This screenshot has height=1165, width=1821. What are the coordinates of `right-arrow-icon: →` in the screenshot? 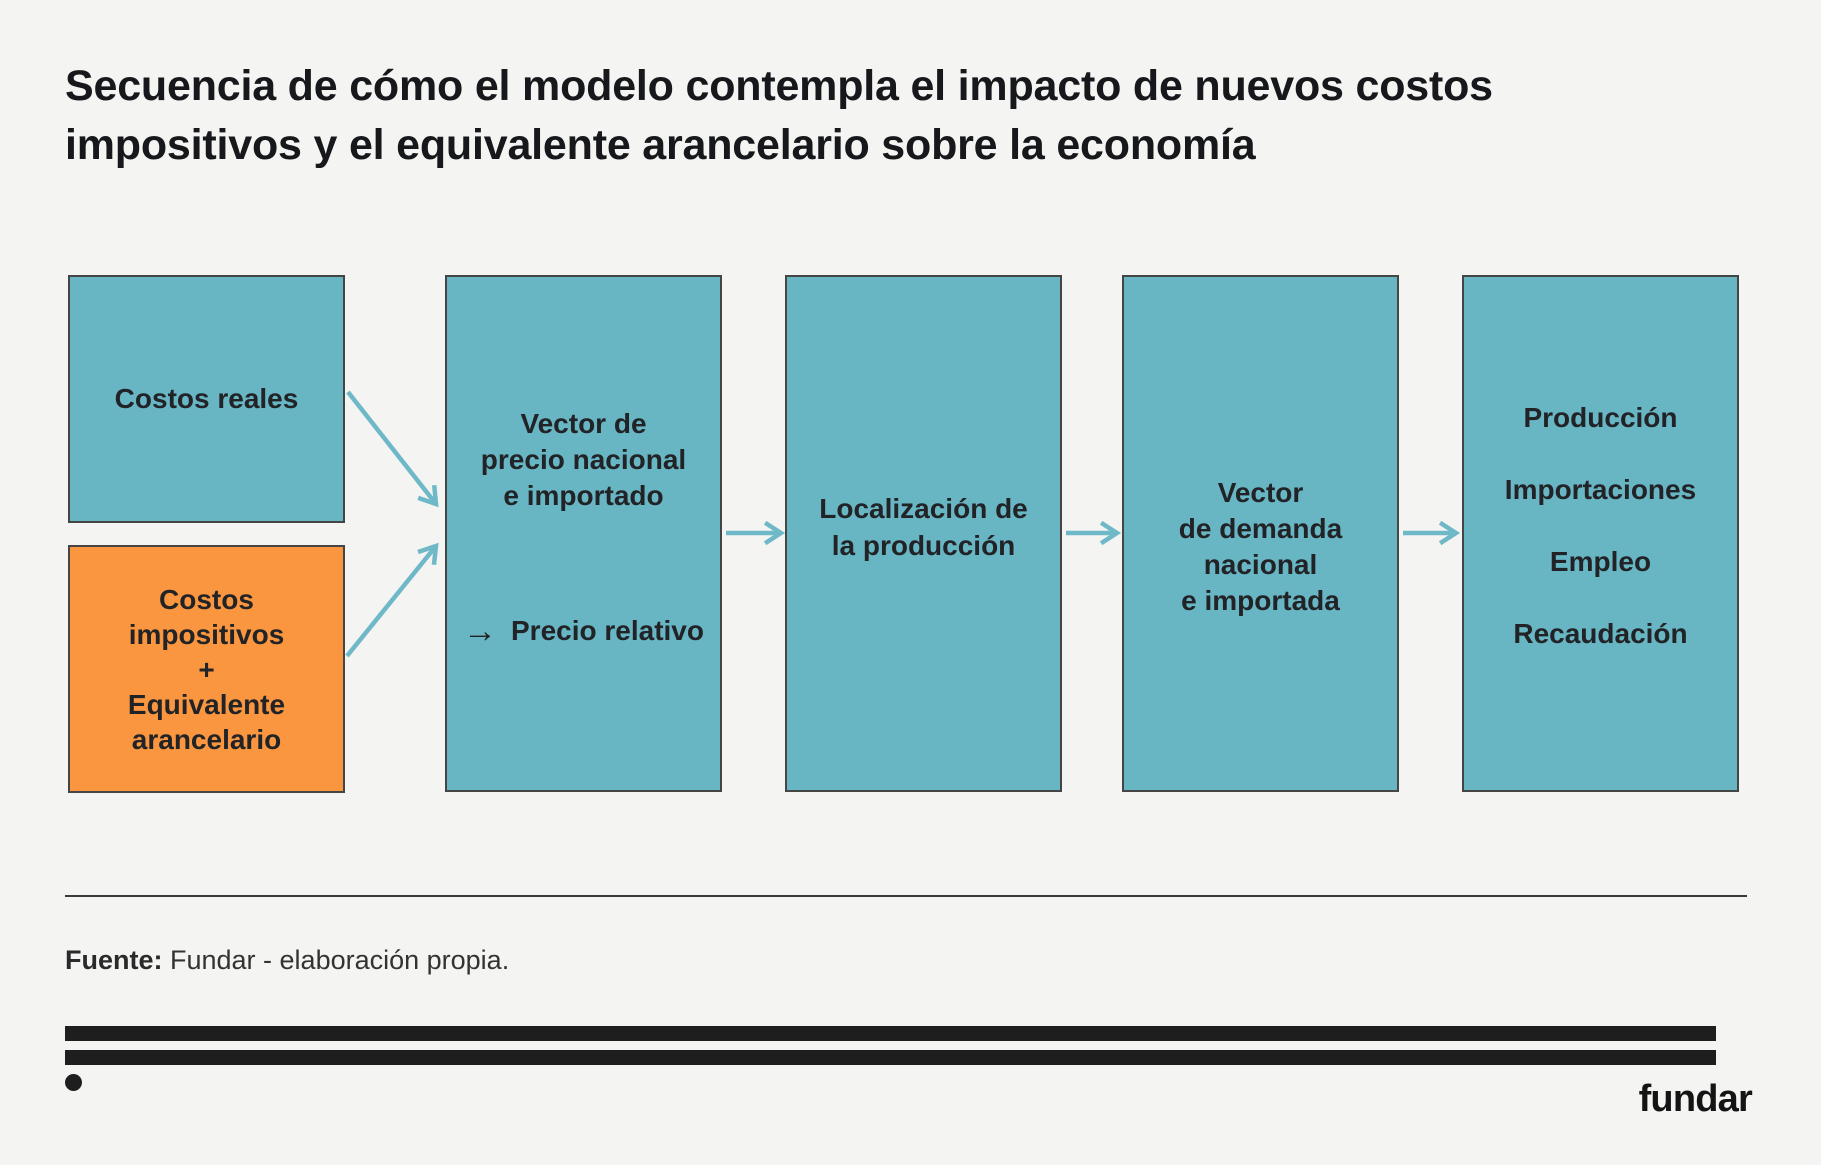 It's located at (480, 631).